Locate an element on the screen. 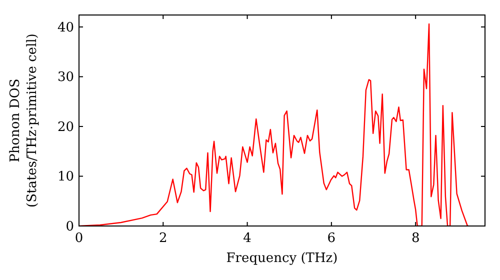  y-tick-label: 20 is located at coordinates (65, 127).